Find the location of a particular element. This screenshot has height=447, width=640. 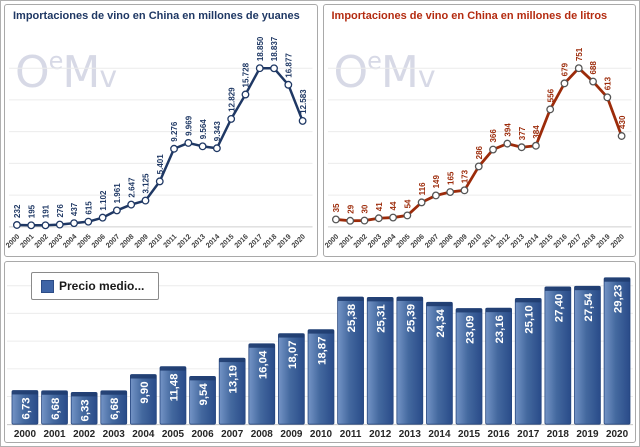

data-label: 377 is located at coordinates (521, 134).